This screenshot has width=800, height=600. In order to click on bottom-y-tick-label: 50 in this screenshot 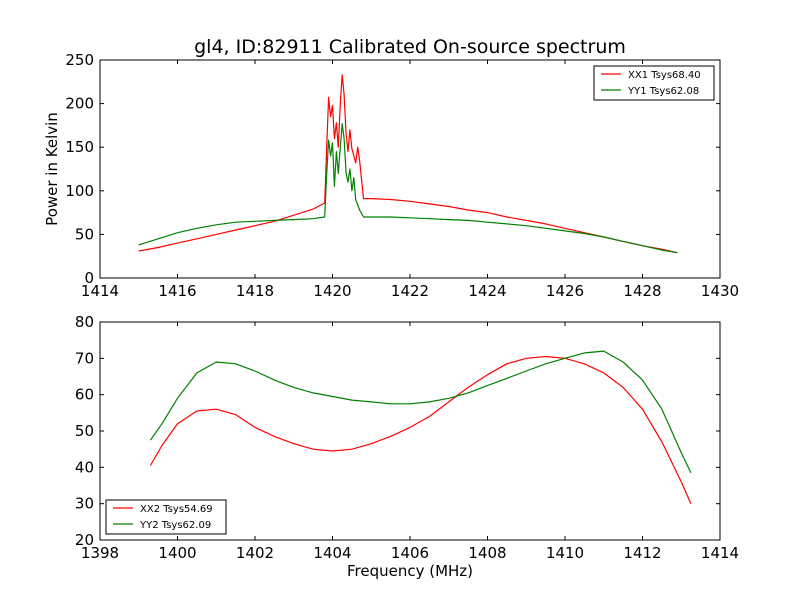, I will do `click(84, 431)`.